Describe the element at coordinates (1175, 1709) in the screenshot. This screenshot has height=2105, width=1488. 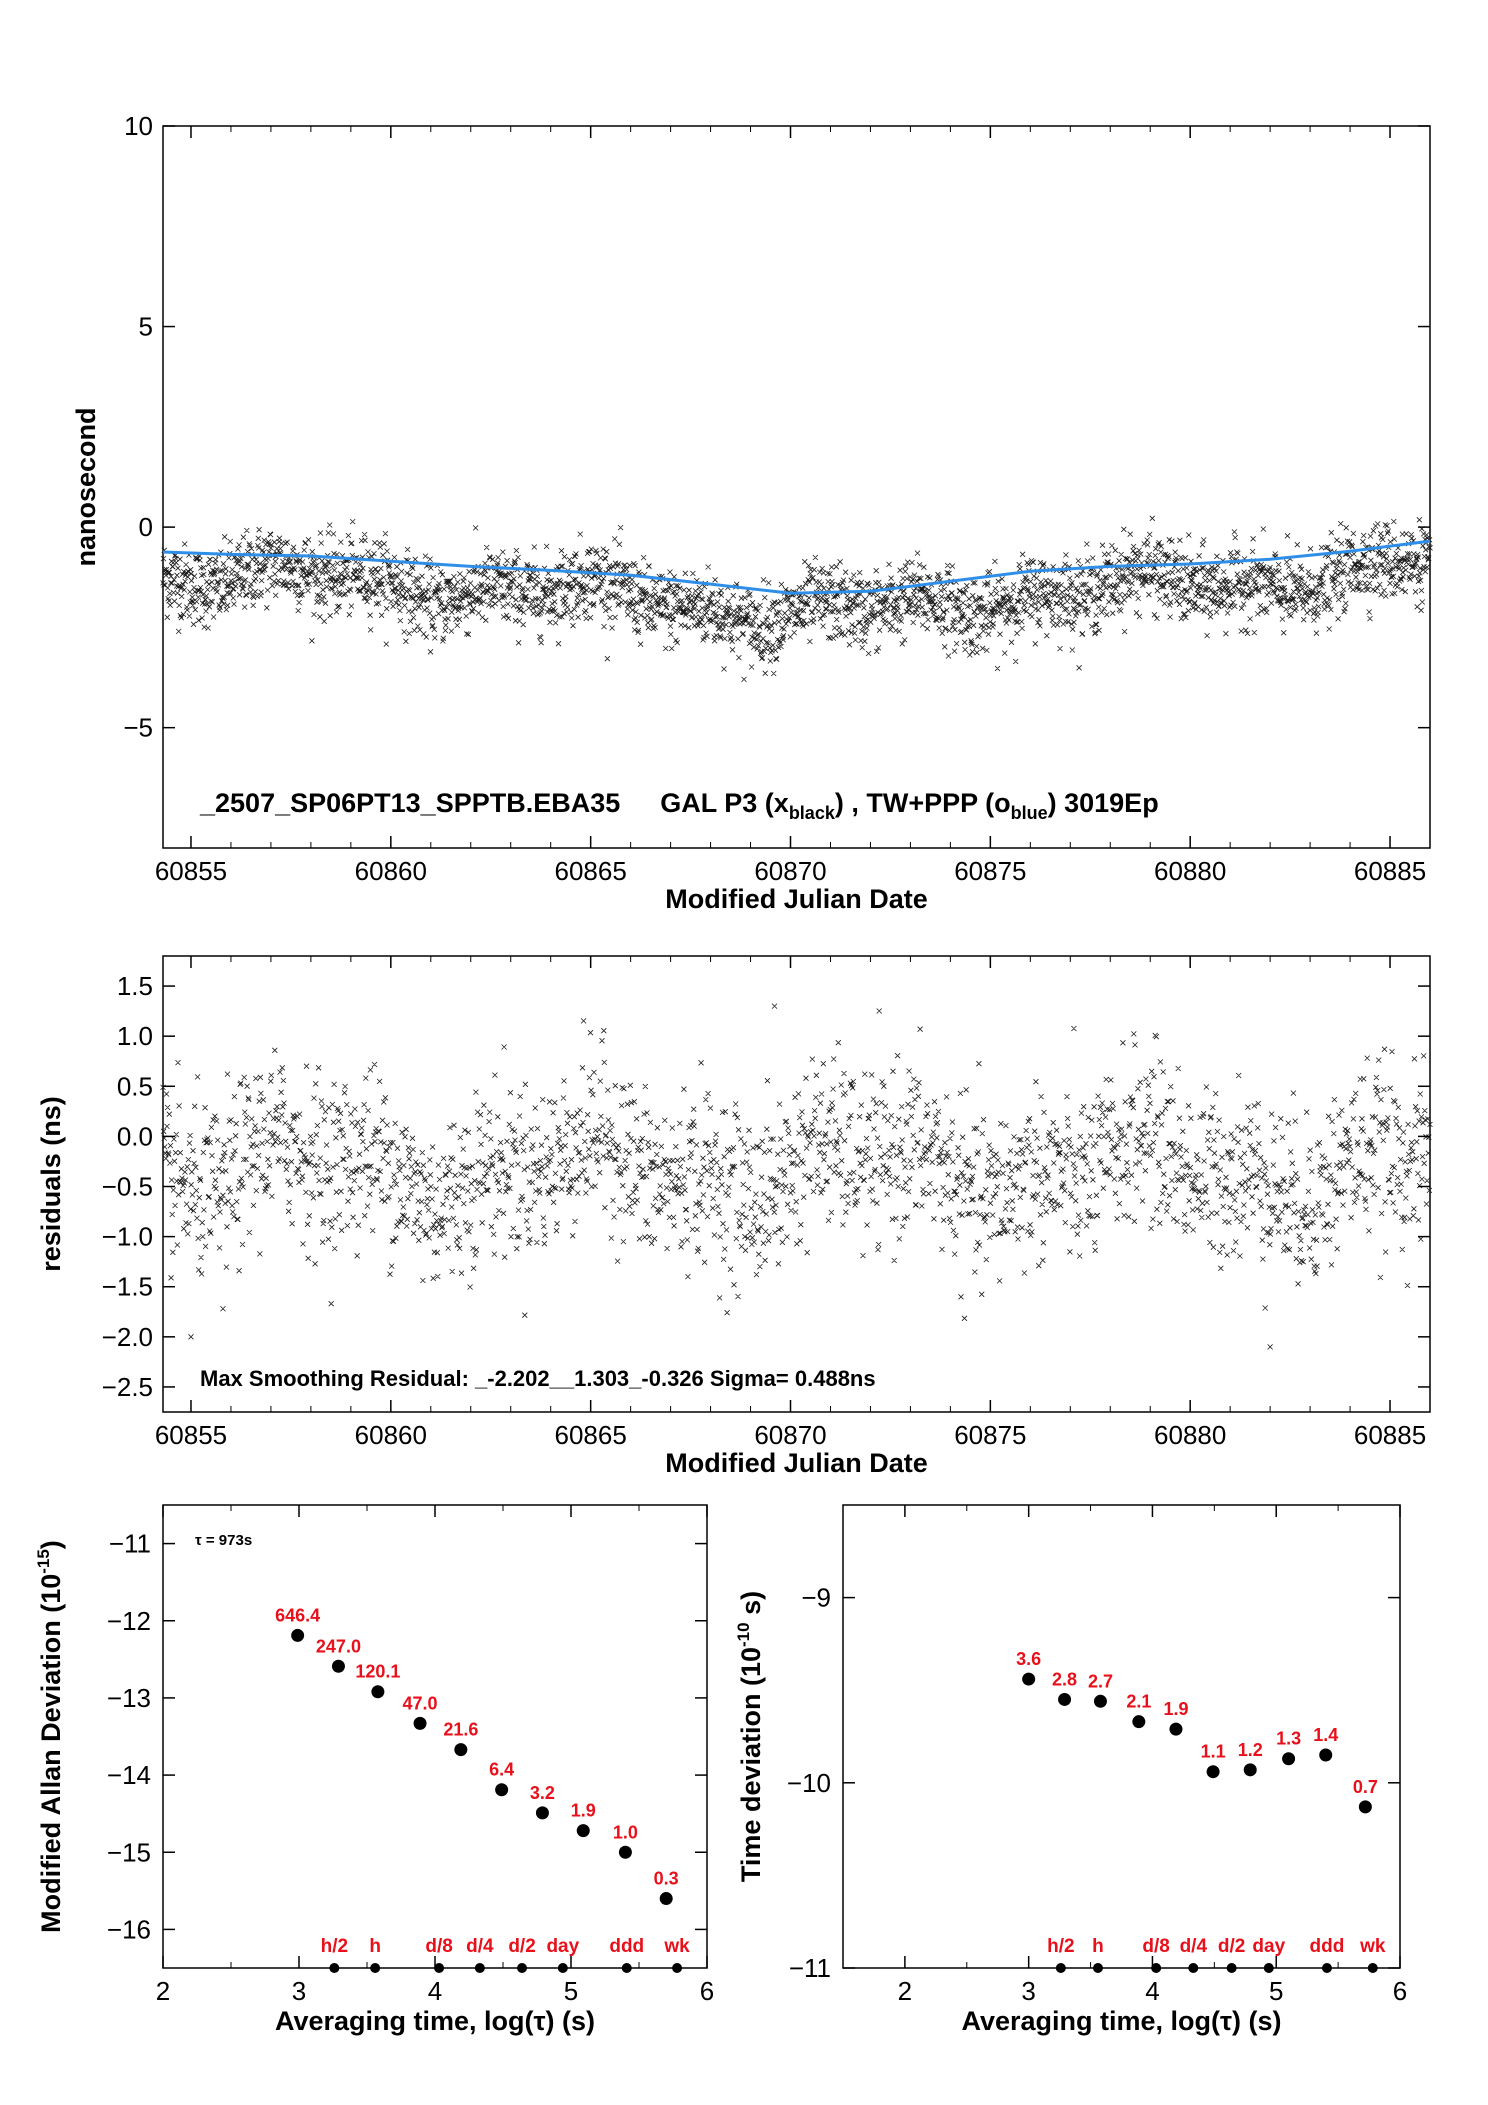
I see `data-point-label: 1.9` at that location.